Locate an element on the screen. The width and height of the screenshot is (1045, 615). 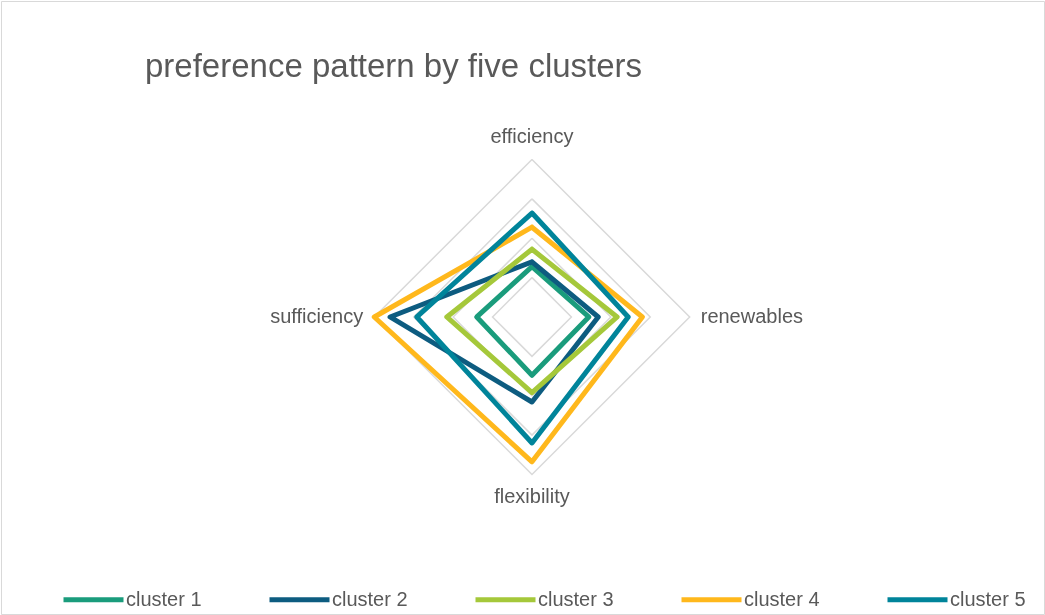
spoke-label: efficiency is located at coordinates (532, 136).